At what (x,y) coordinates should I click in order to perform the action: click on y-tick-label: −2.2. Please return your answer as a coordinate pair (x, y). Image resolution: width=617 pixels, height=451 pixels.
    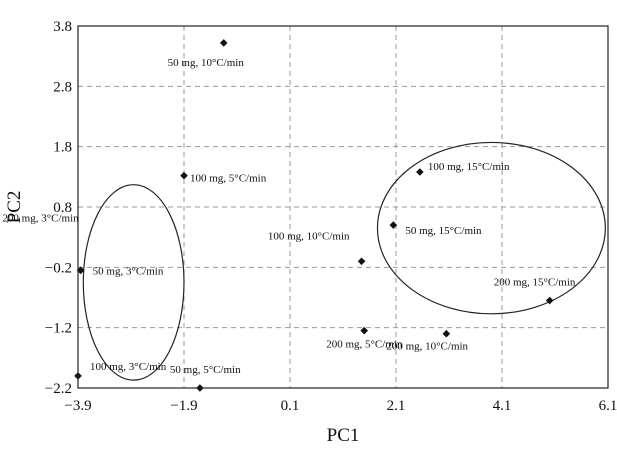
    Looking at the image, I should click on (58, 389).